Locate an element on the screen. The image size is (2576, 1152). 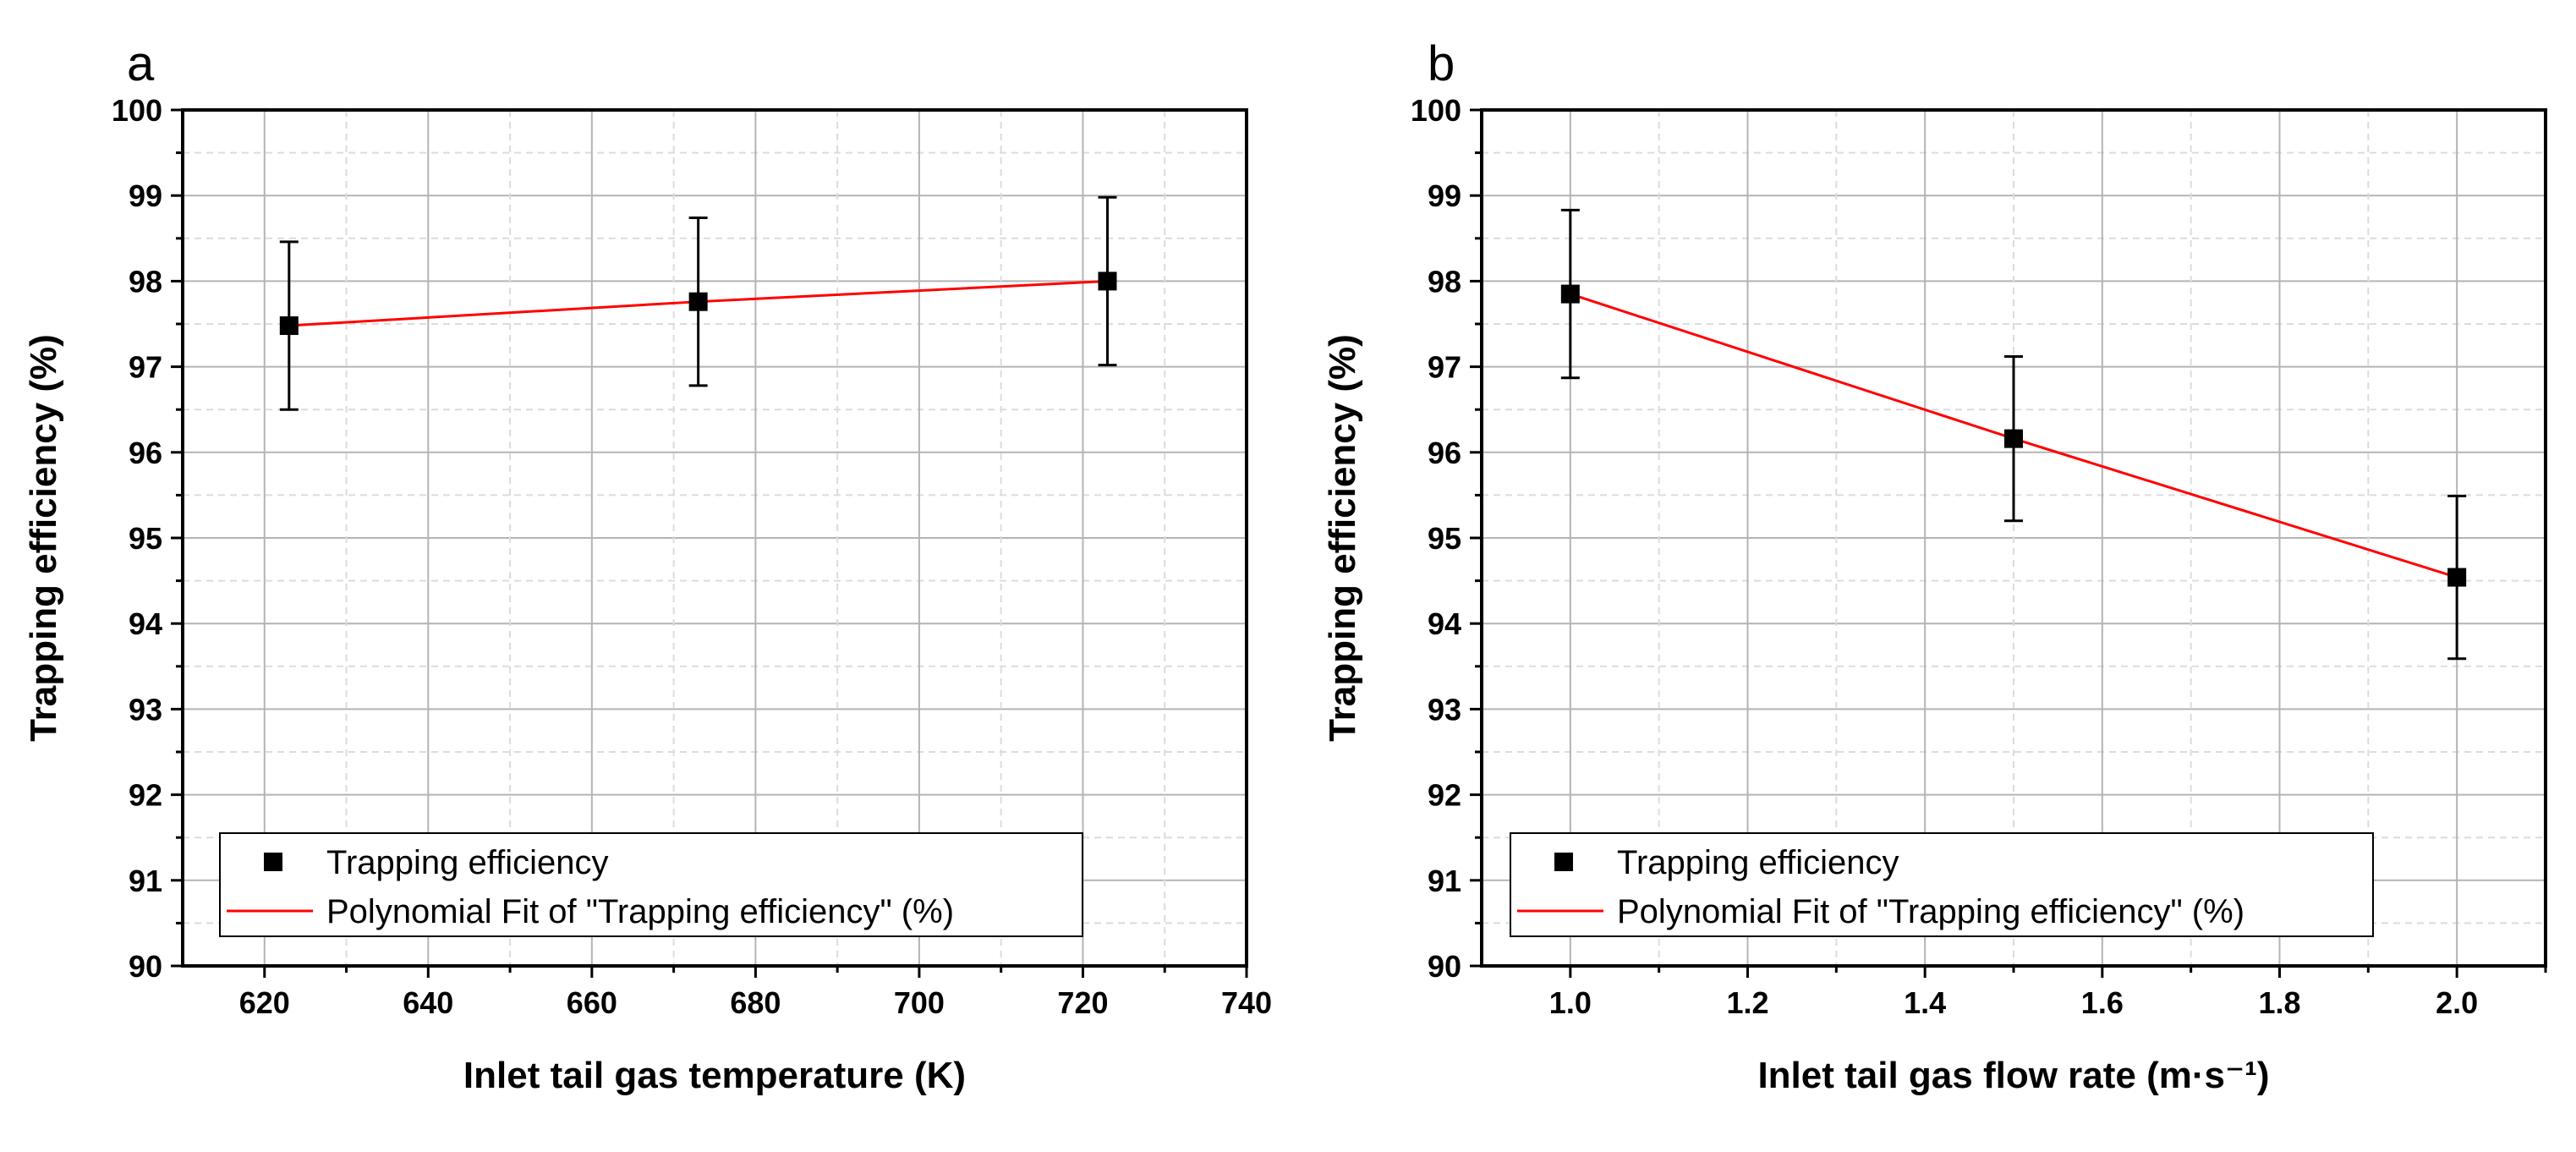
x-tick-label: 1.0 is located at coordinates (1570, 1003).